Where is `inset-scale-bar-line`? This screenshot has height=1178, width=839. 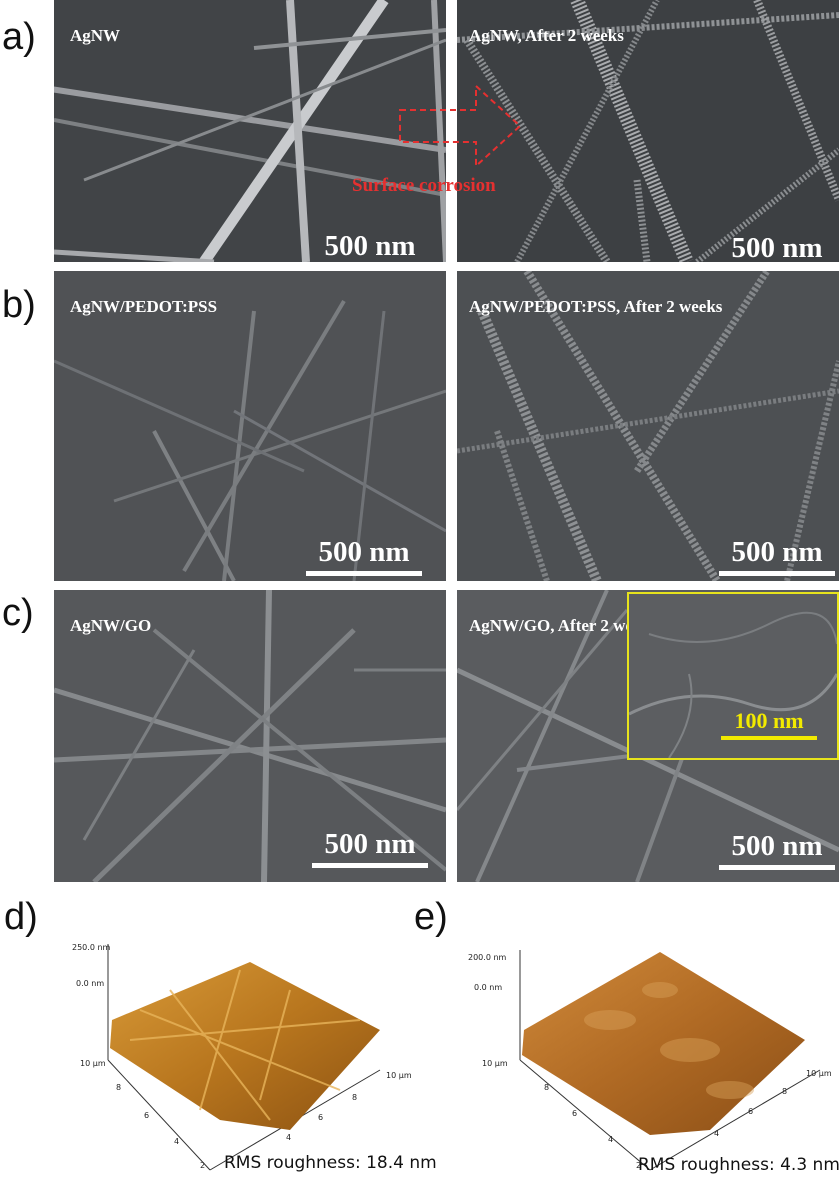 inset-scale-bar-line is located at coordinates (769, 738).